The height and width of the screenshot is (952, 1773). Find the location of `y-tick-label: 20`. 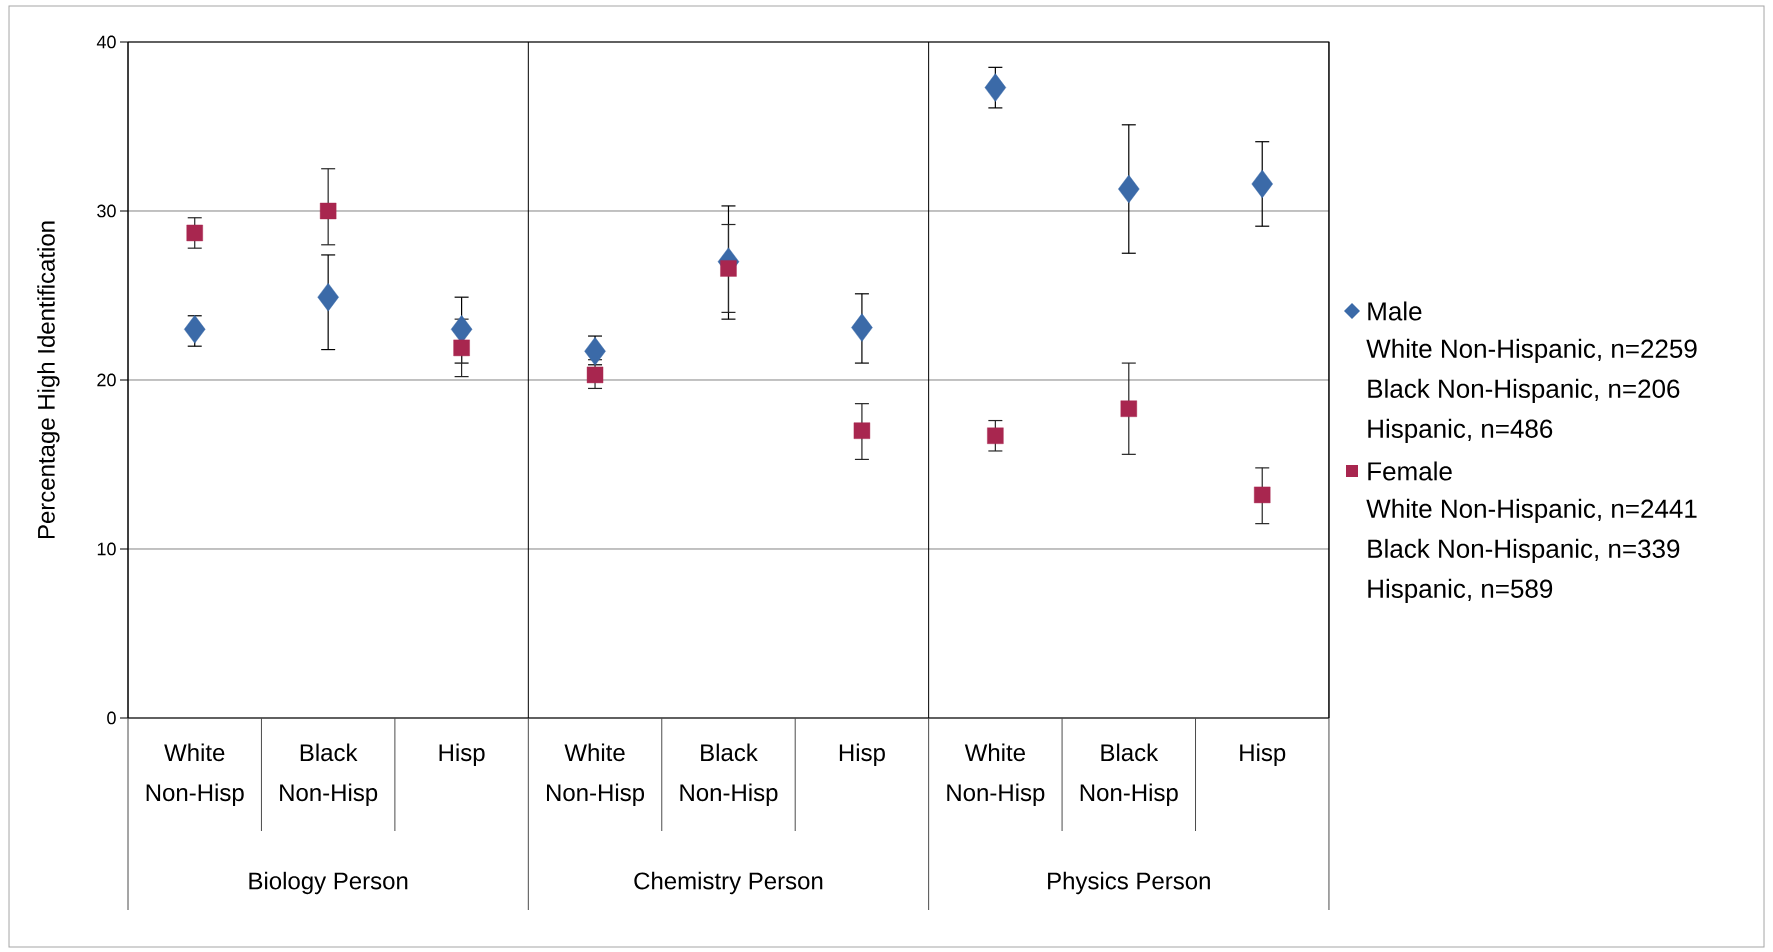

y-tick-label: 20 is located at coordinates (106, 380).